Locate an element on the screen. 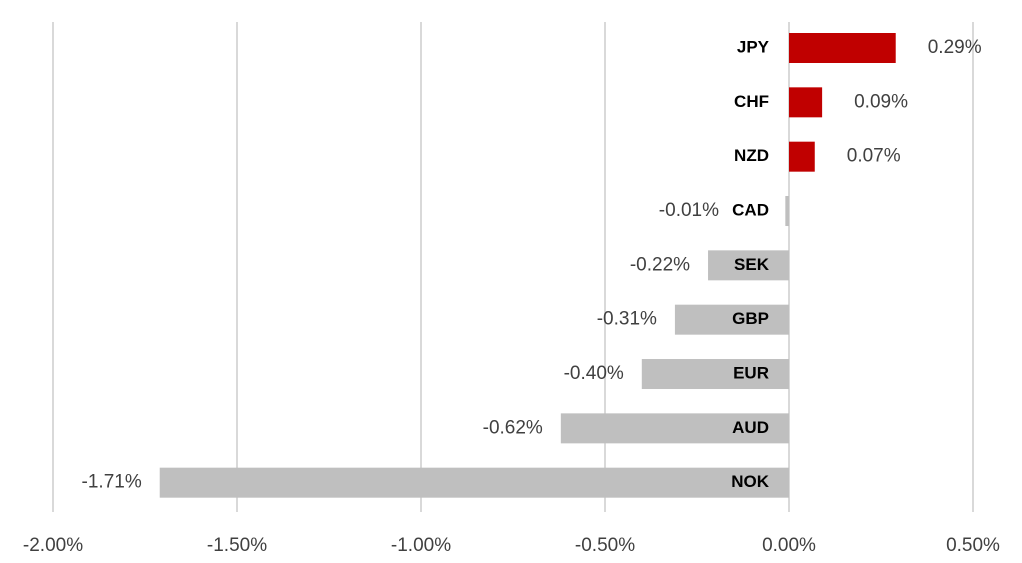  category-label: JPY is located at coordinates (753, 46).